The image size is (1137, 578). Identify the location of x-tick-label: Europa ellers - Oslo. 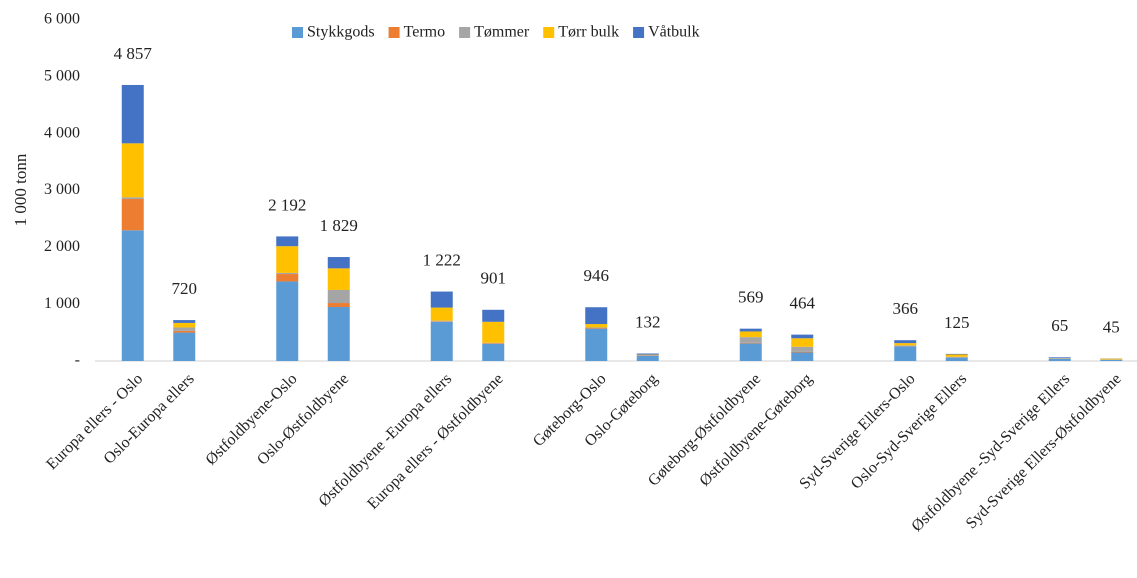
(94, 421).